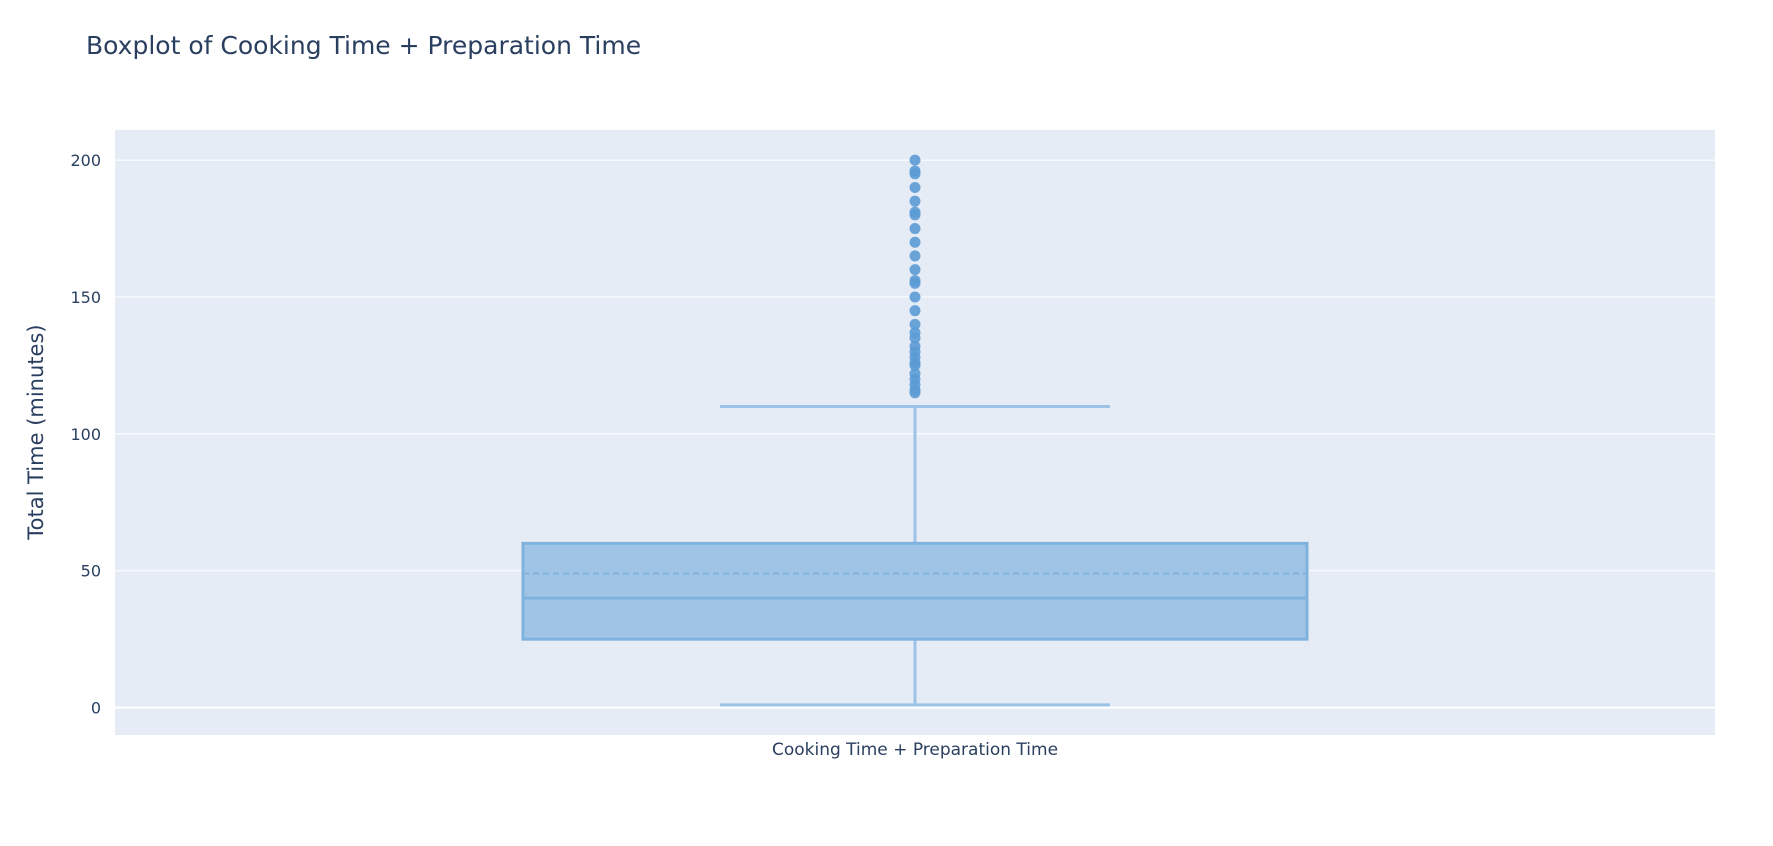  Describe the element at coordinates (85, 160) in the screenshot. I see `y-tick-label: 200` at that location.